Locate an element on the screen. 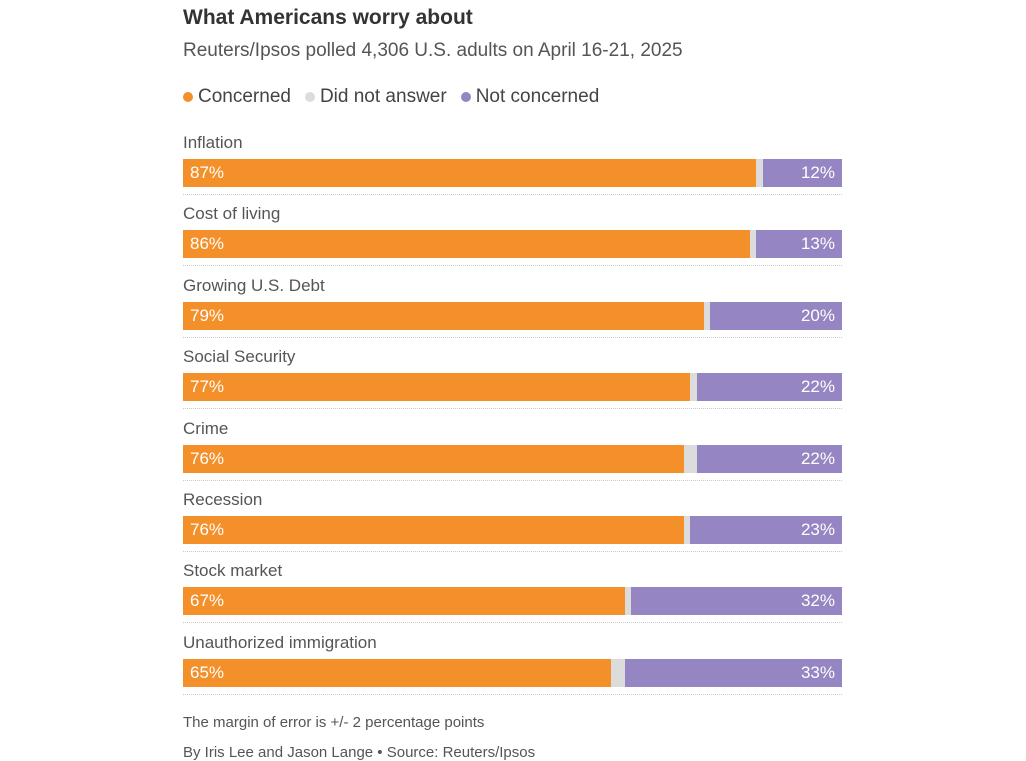  bar-segment-not-concerned: 12% is located at coordinates (802, 173).